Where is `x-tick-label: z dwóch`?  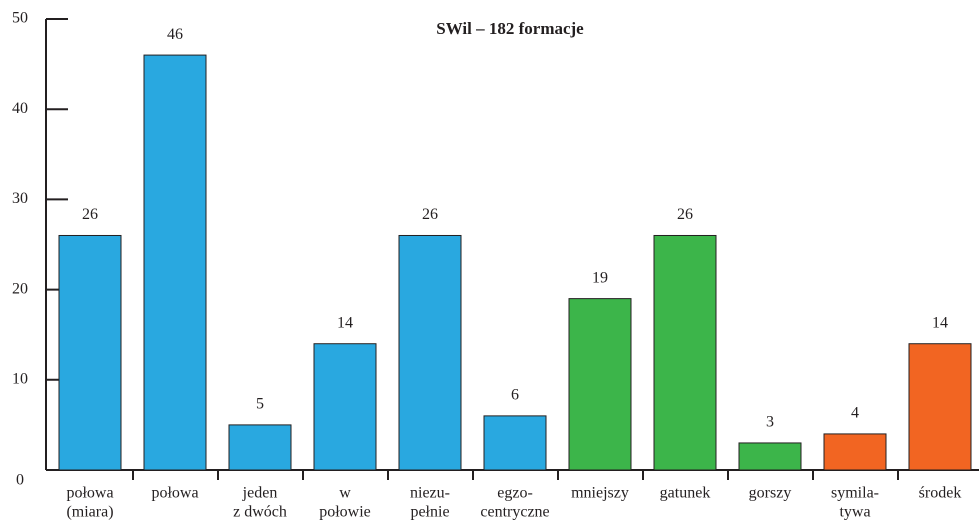 x-tick-label: z dwóch is located at coordinates (260, 512).